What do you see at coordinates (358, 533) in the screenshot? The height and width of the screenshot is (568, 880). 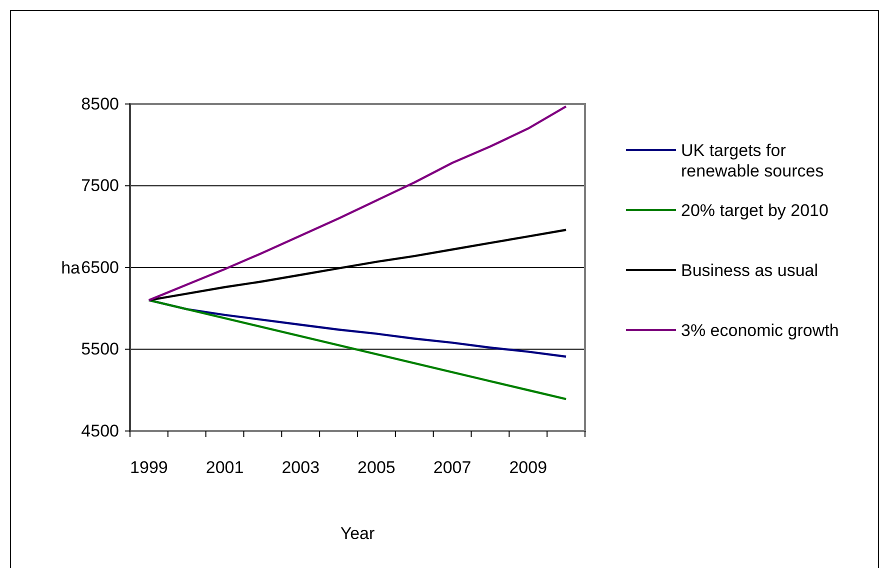 I see `x-axis-title: Year` at bounding box center [358, 533].